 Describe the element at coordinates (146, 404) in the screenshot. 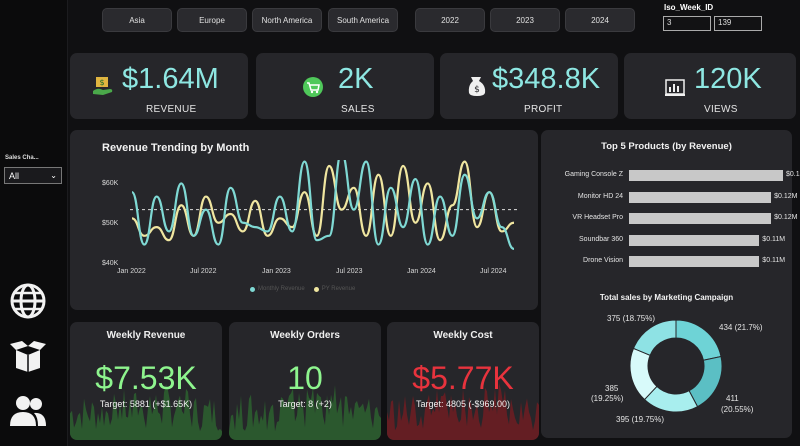

I see `weekly-revenue-target: Target: 5881 (+$1.65K)` at that location.